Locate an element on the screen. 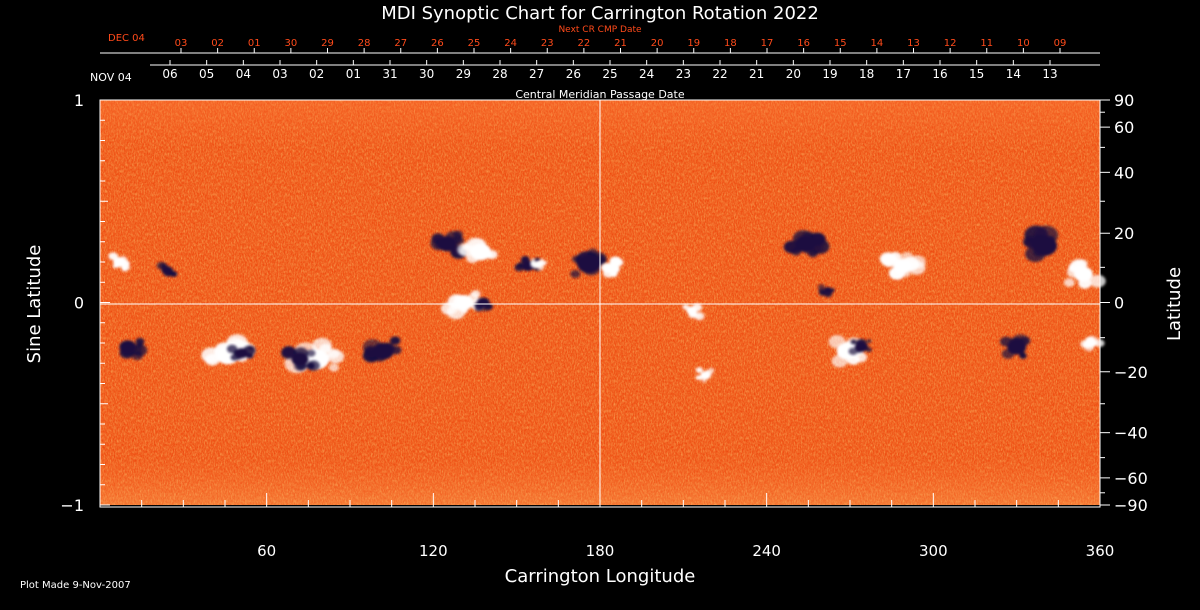  next-cr-date-label: 21 is located at coordinates (620, 43).